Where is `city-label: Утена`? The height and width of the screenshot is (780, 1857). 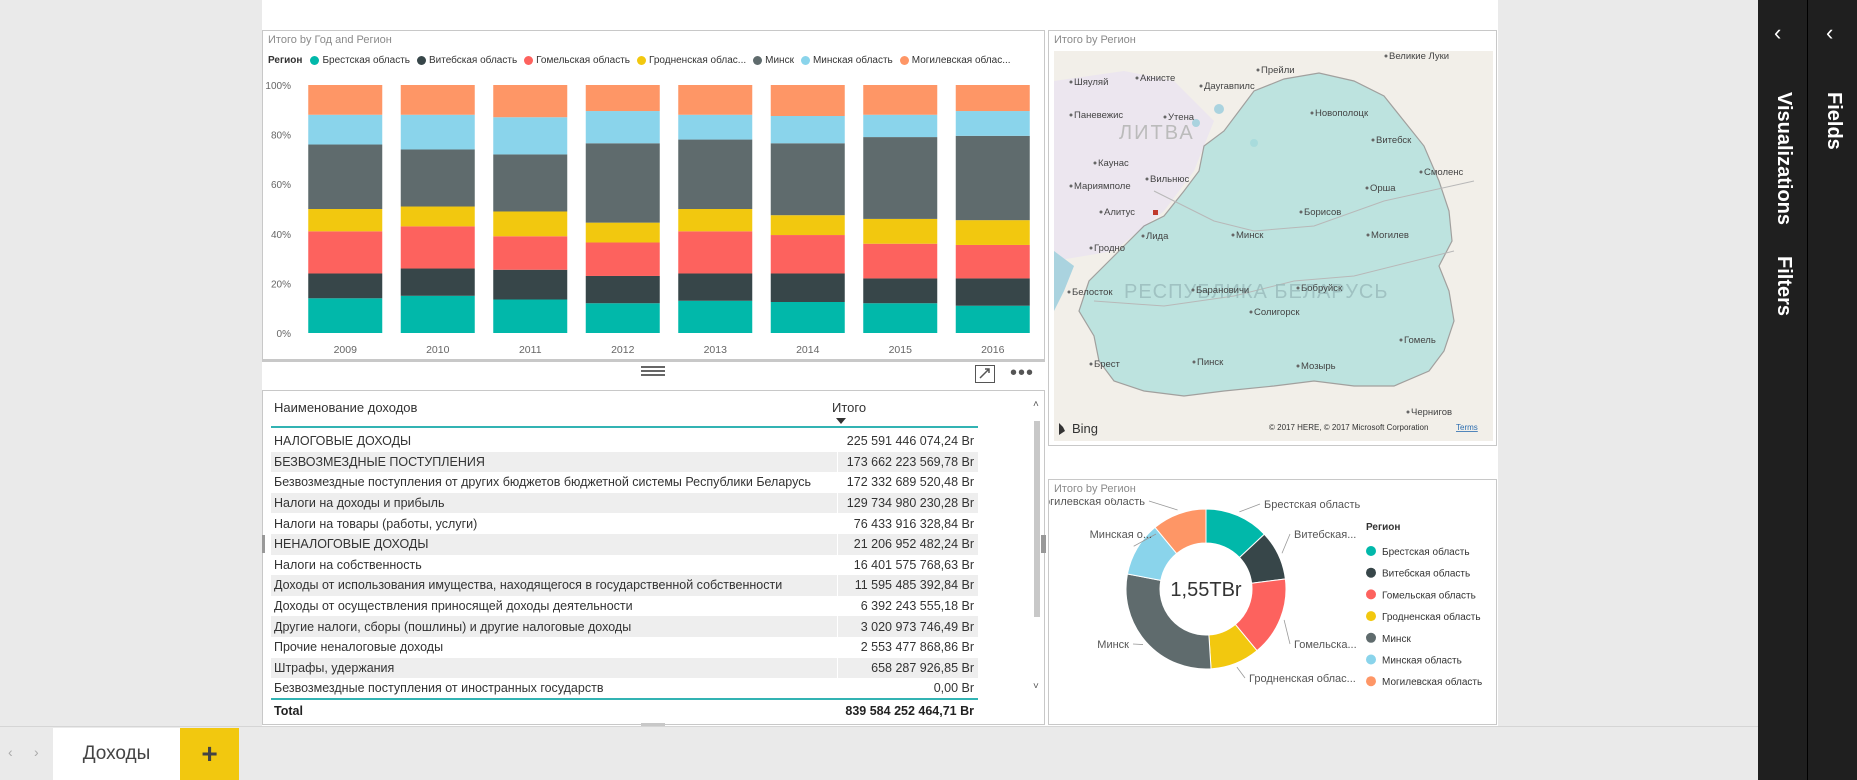
city-label: Утена is located at coordinates (1181, 117).